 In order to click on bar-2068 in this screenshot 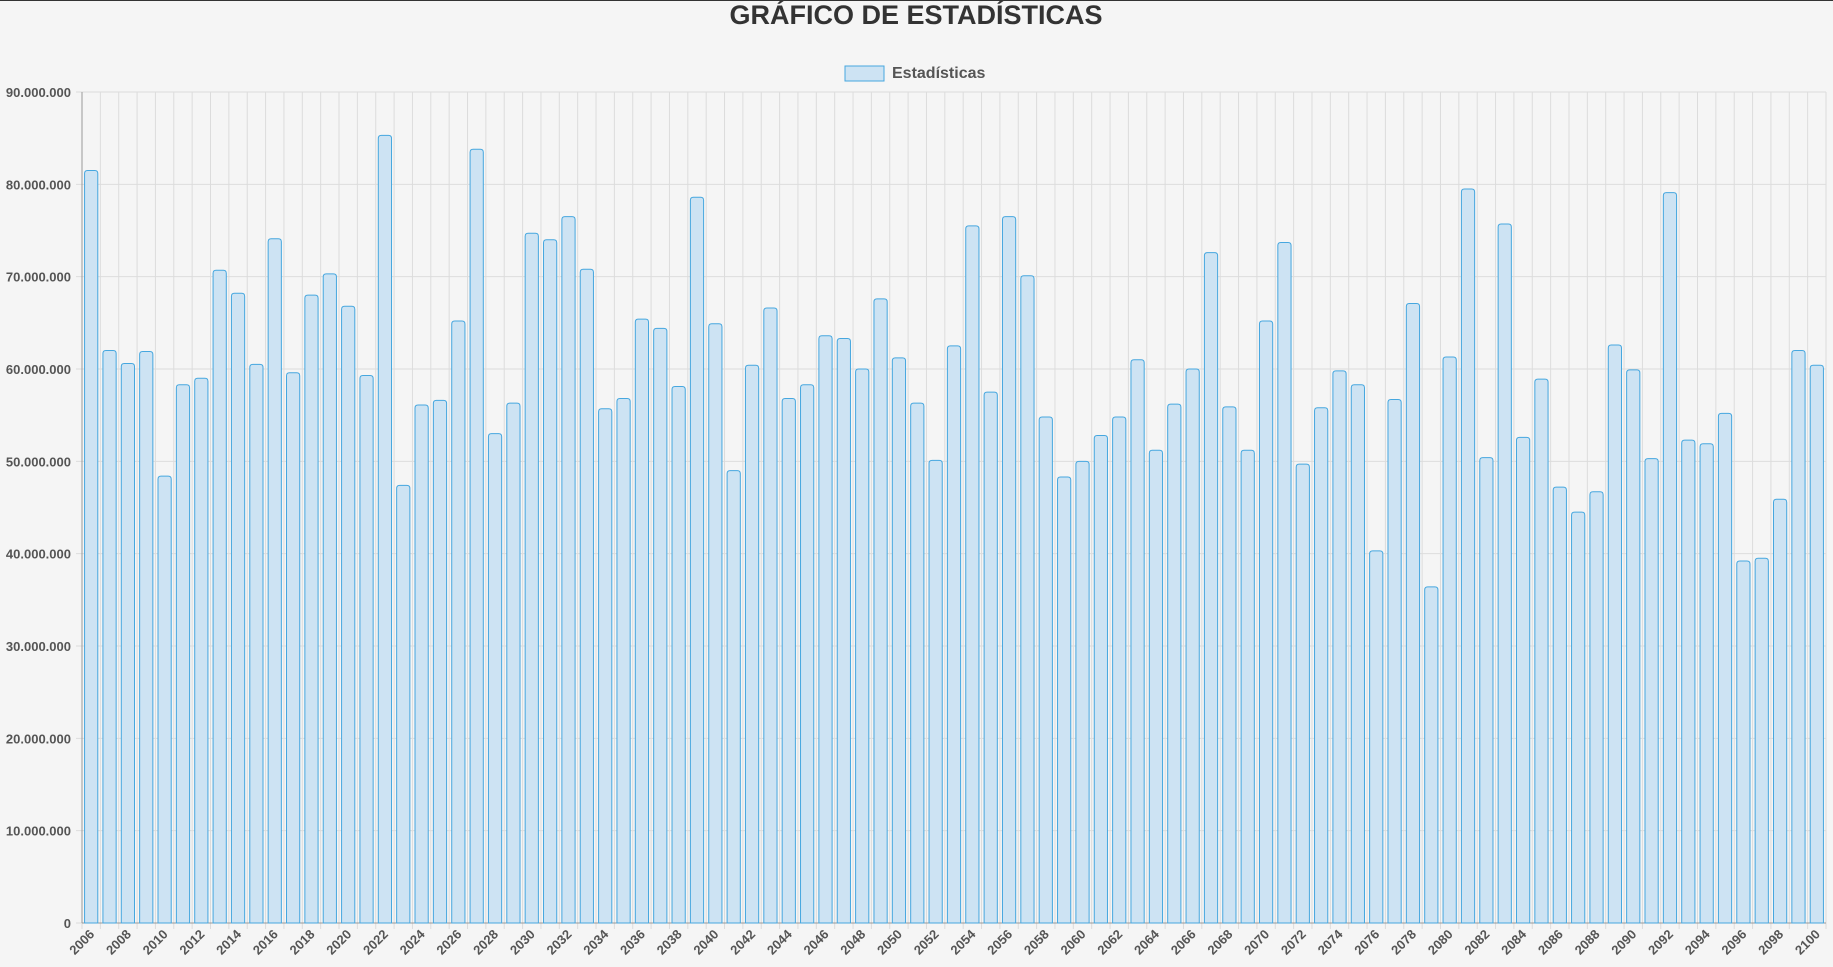, I will do `click(1229, 665)`.